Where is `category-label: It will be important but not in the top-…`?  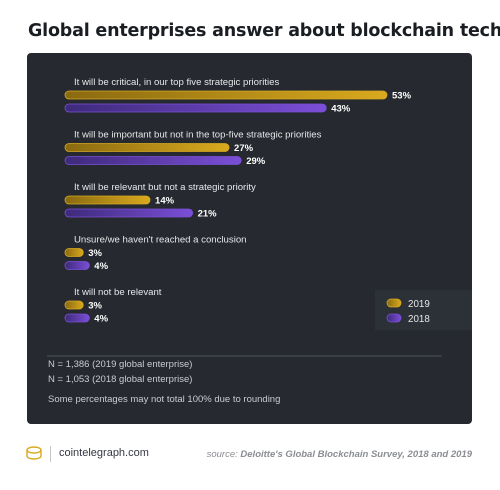
category-label: It will be important but not in the top-… is located at coordinates (198, 135).